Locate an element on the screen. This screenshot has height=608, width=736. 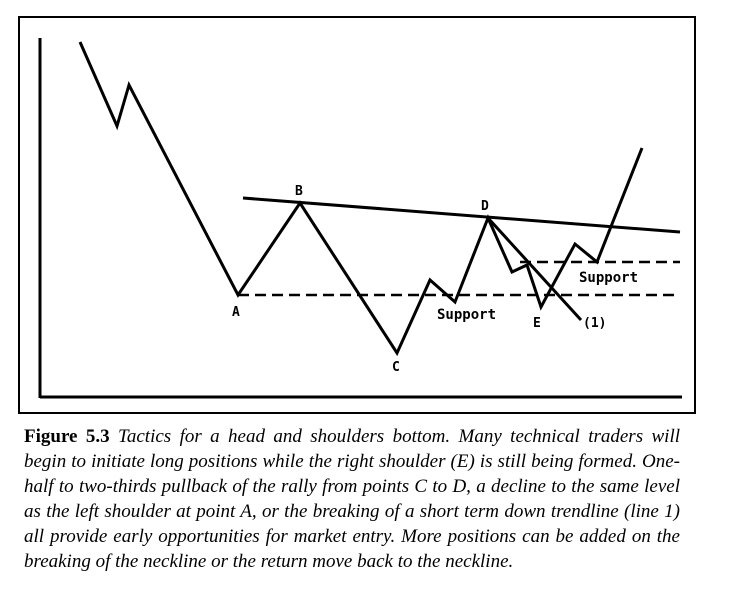
support-label-lower: Support is located at coordinates (466, 315).